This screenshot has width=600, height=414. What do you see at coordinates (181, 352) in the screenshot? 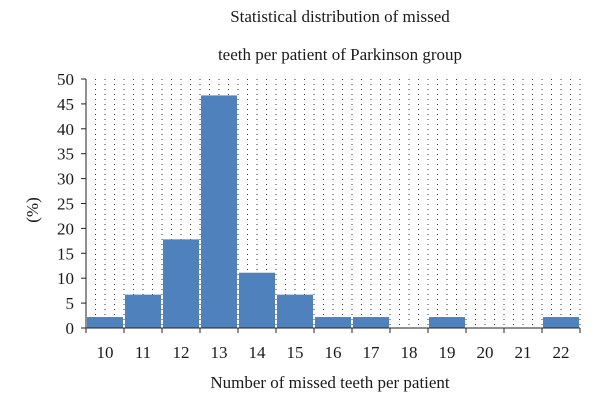
I see `x-tick-label: 12` at bounding box center [181, 352].